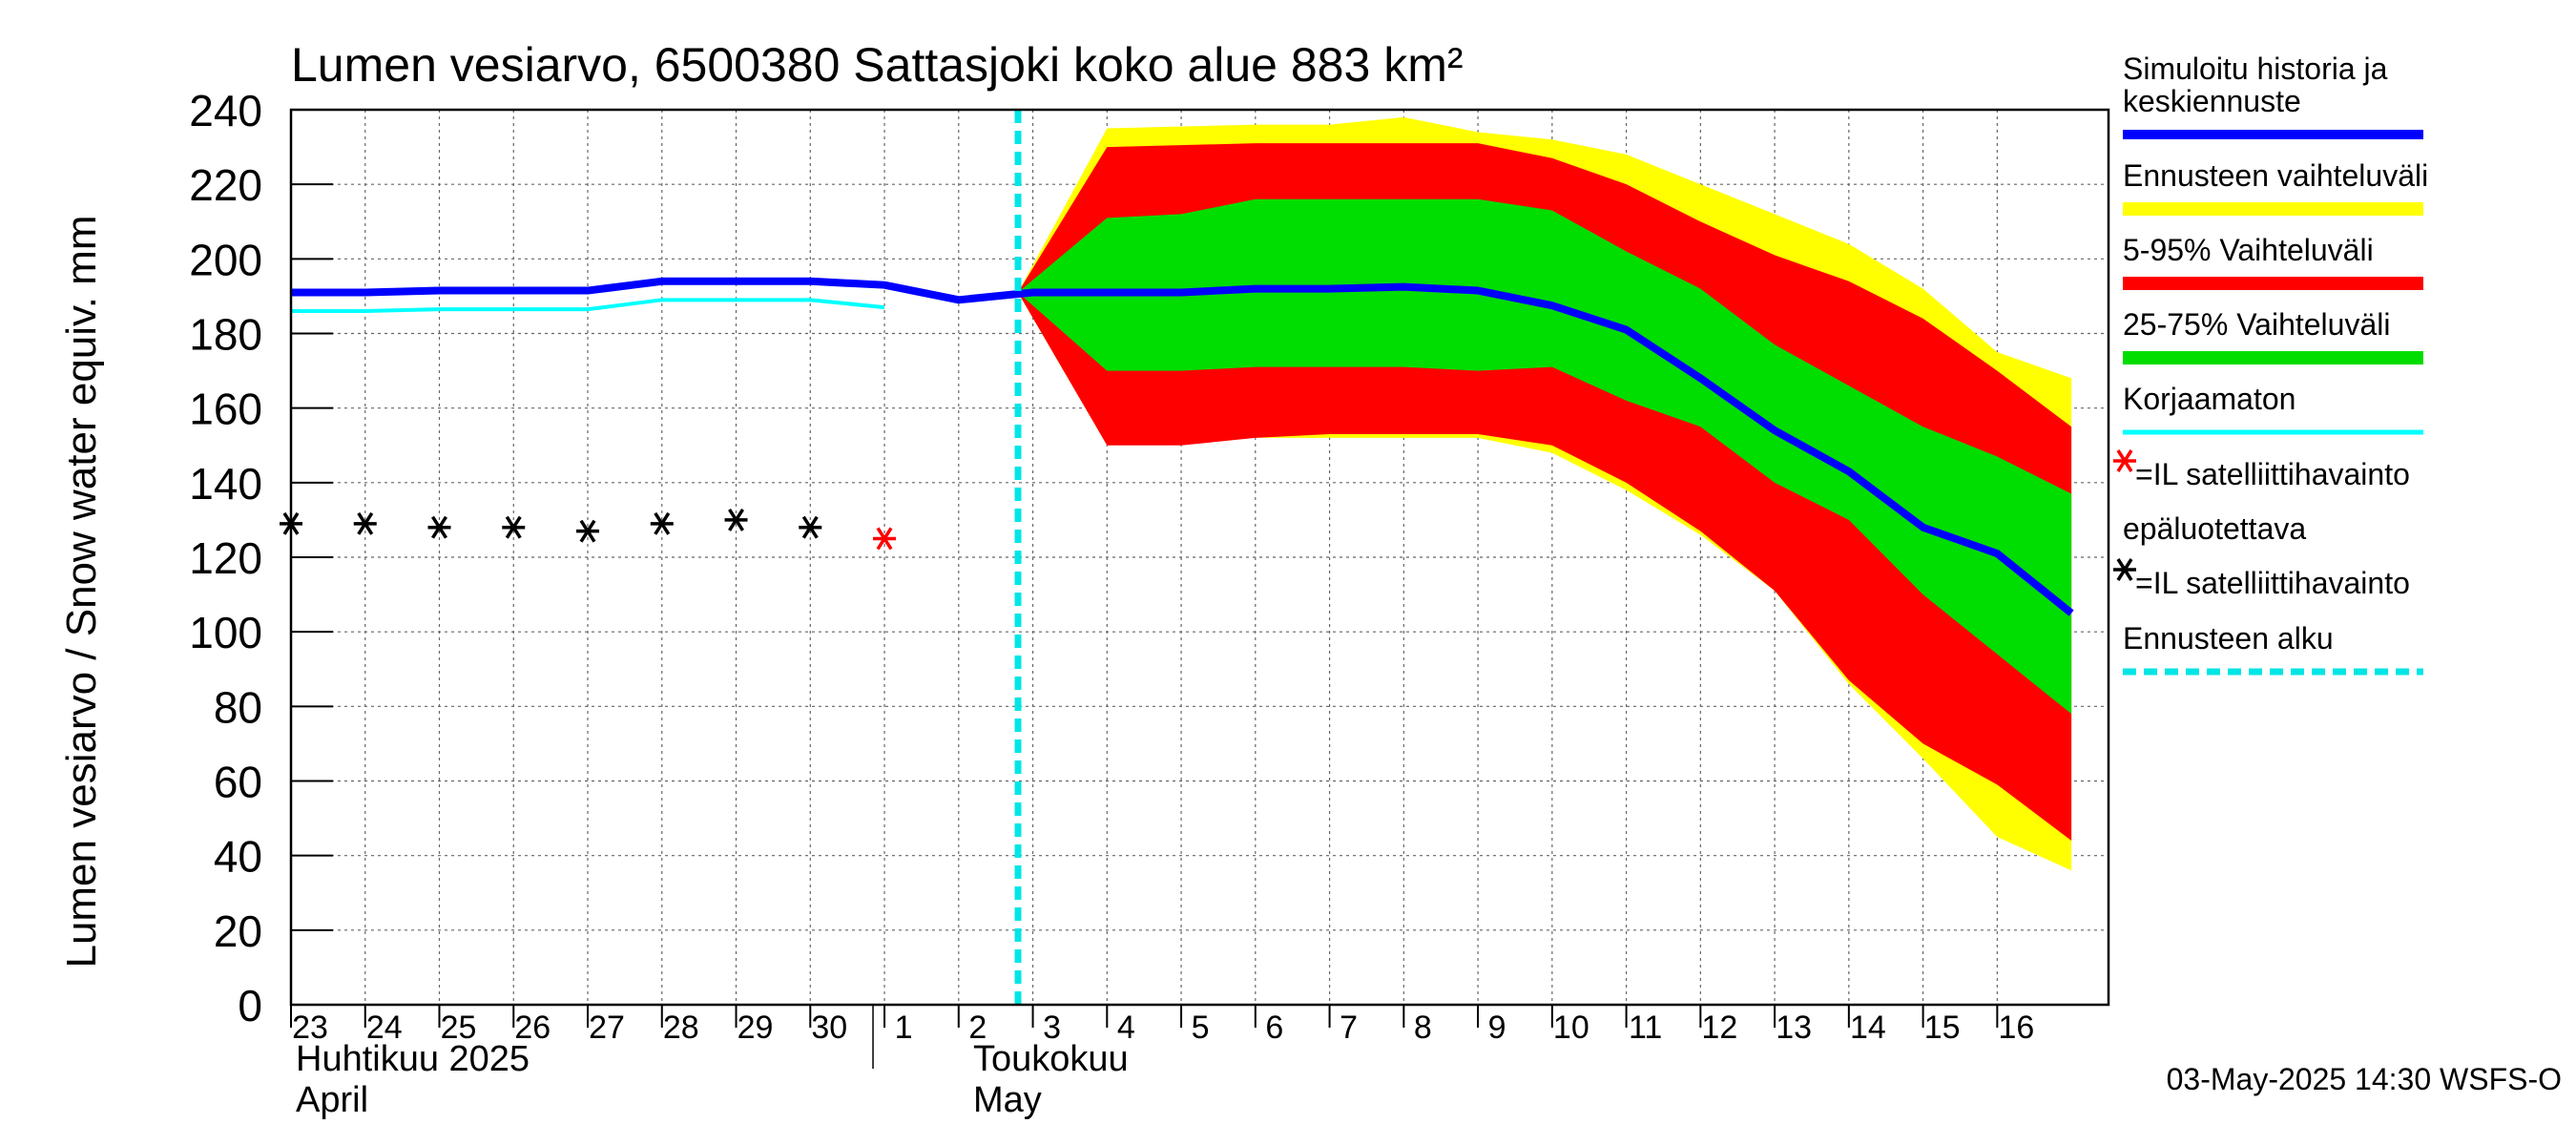  I want to click on x-tick-label: 28, so click(681, 1028).